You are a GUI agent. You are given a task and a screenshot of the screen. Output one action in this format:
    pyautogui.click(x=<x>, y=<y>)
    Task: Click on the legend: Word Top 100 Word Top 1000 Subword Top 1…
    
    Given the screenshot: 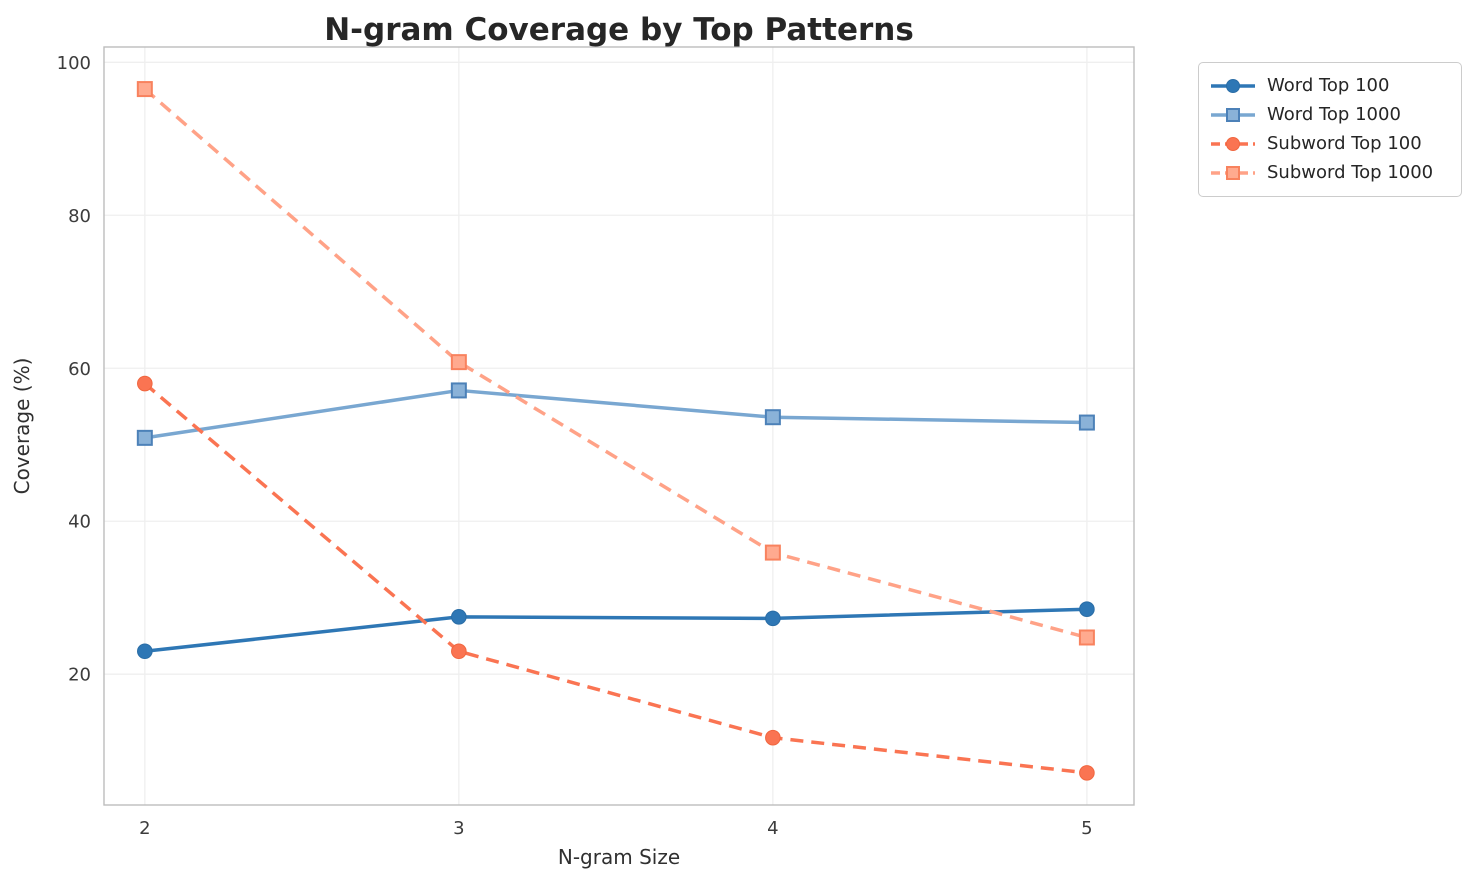 What is the action you would take?
    pyautogui.click(x=1330, y=129)
    